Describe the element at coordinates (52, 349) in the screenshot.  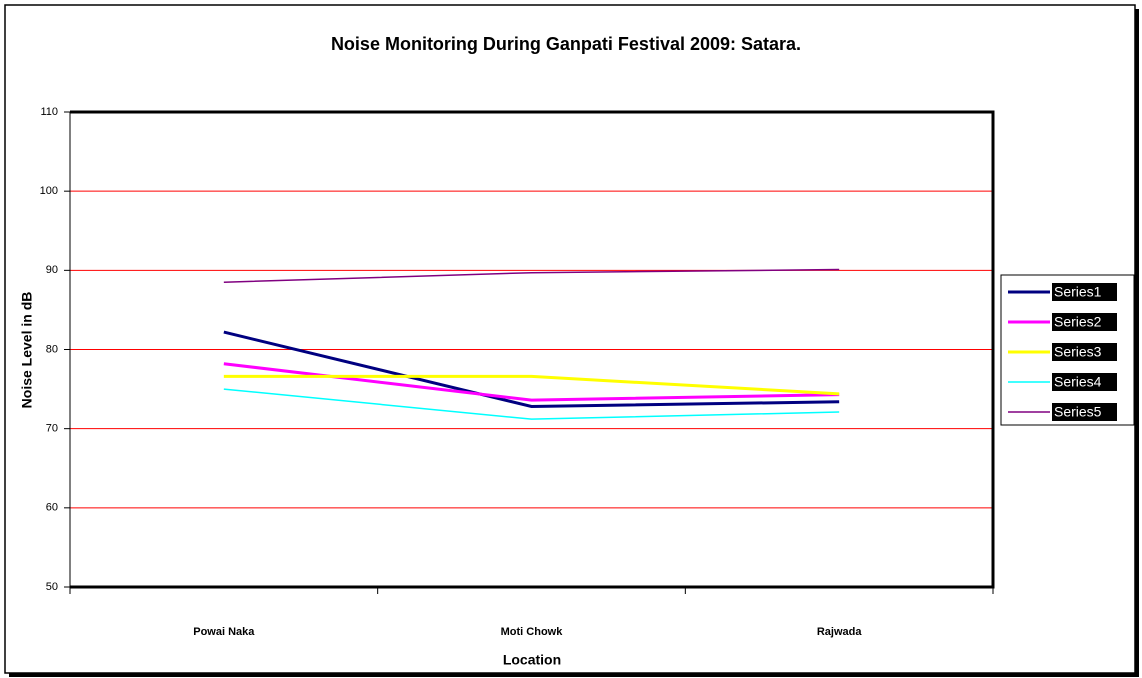
I see `y-tick-label: 80` at that location.